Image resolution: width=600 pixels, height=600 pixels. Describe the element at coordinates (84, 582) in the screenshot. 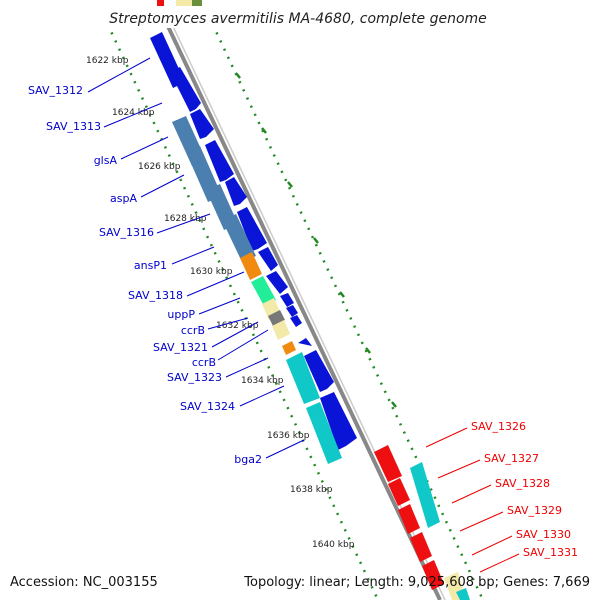

I see `accession-text: Accession: NC_003155` at that location.